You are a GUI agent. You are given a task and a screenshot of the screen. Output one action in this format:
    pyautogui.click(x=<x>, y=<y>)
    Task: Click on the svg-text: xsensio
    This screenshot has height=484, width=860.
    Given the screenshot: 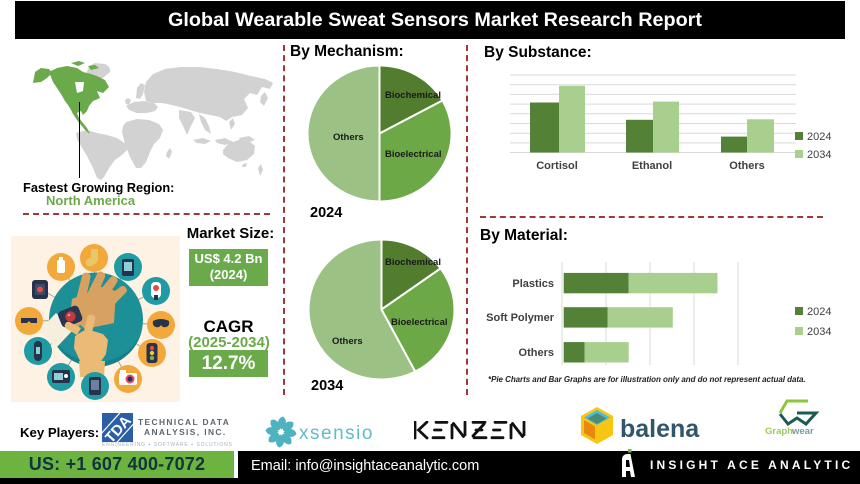 What is the action you would take?
    pyautogui.click(x=336, y=433)
    